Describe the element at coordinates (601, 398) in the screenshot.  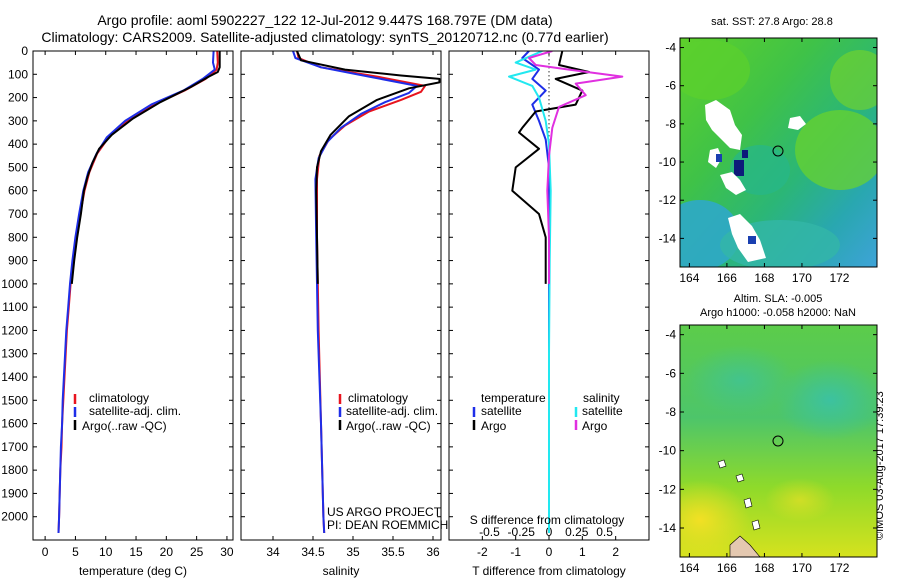
I see `legend-title-salinity: salinity` at that location.